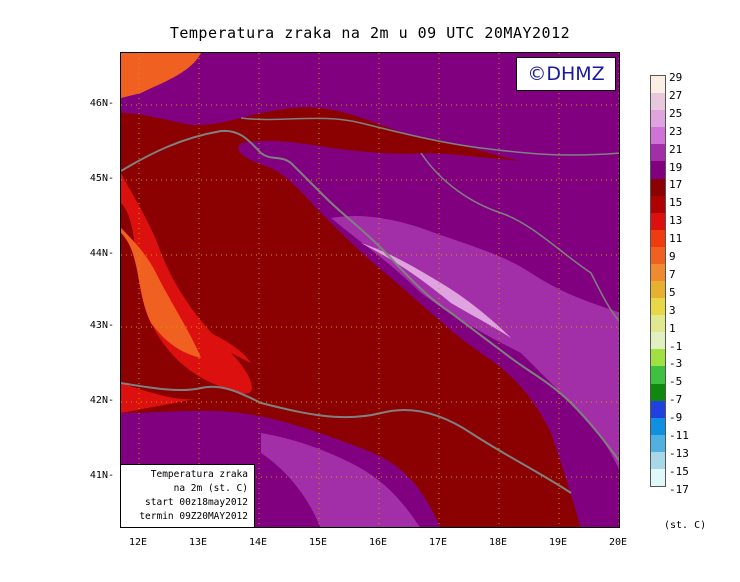 The image size is (740, 582). What do you see at coordinates (676, 95) in the screenshot?
I see `legend-tick-label: 27` at bounding box center [676, 95].